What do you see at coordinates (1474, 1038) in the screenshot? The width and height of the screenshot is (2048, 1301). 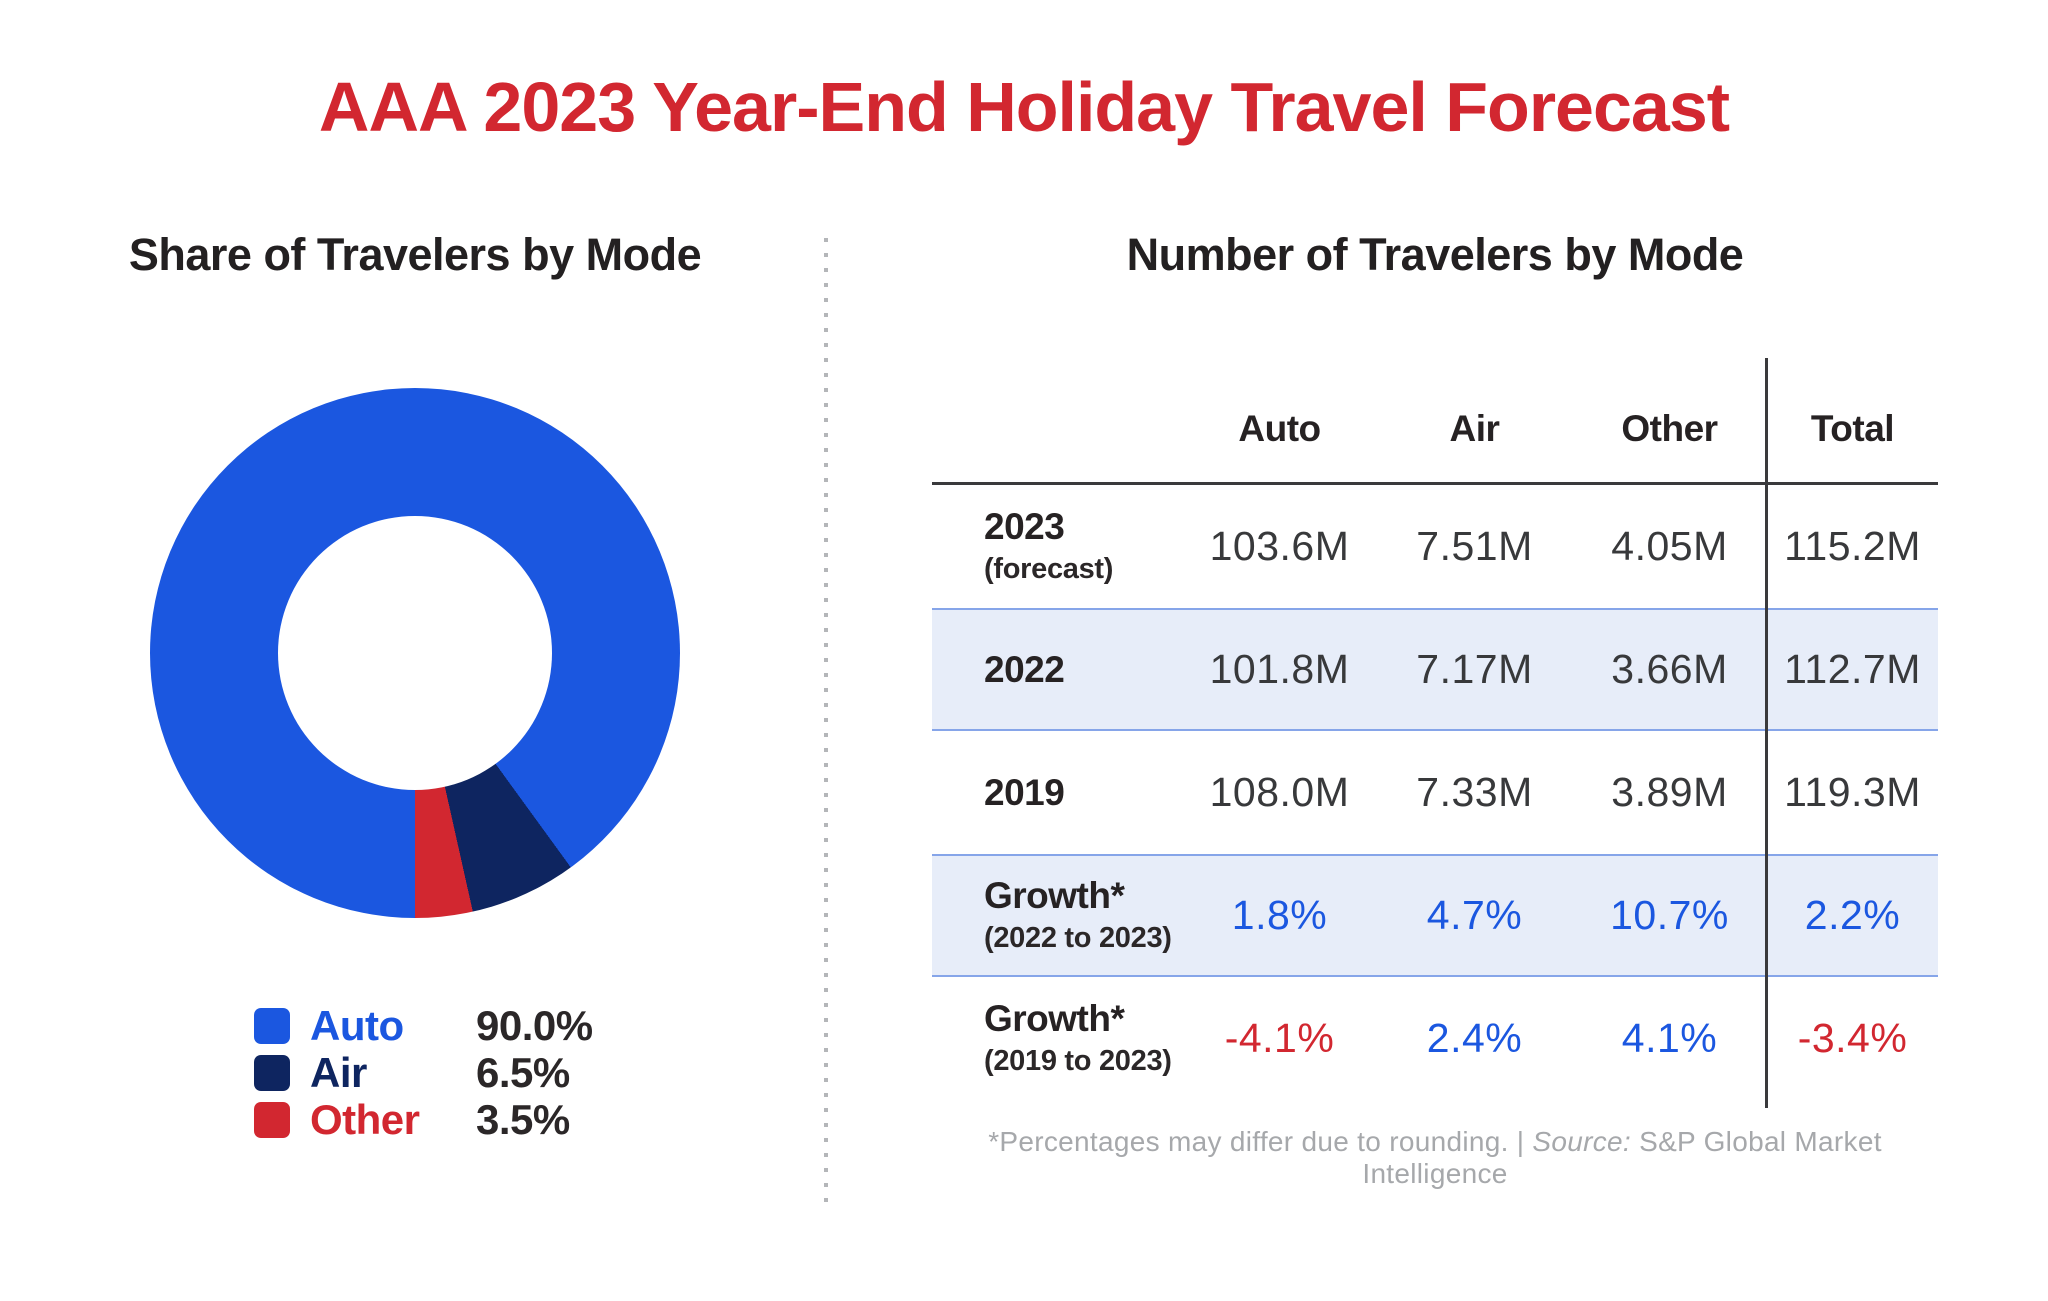 I see `cell-growth2-air: 2.4%` at bounding box center [1474, 1038].